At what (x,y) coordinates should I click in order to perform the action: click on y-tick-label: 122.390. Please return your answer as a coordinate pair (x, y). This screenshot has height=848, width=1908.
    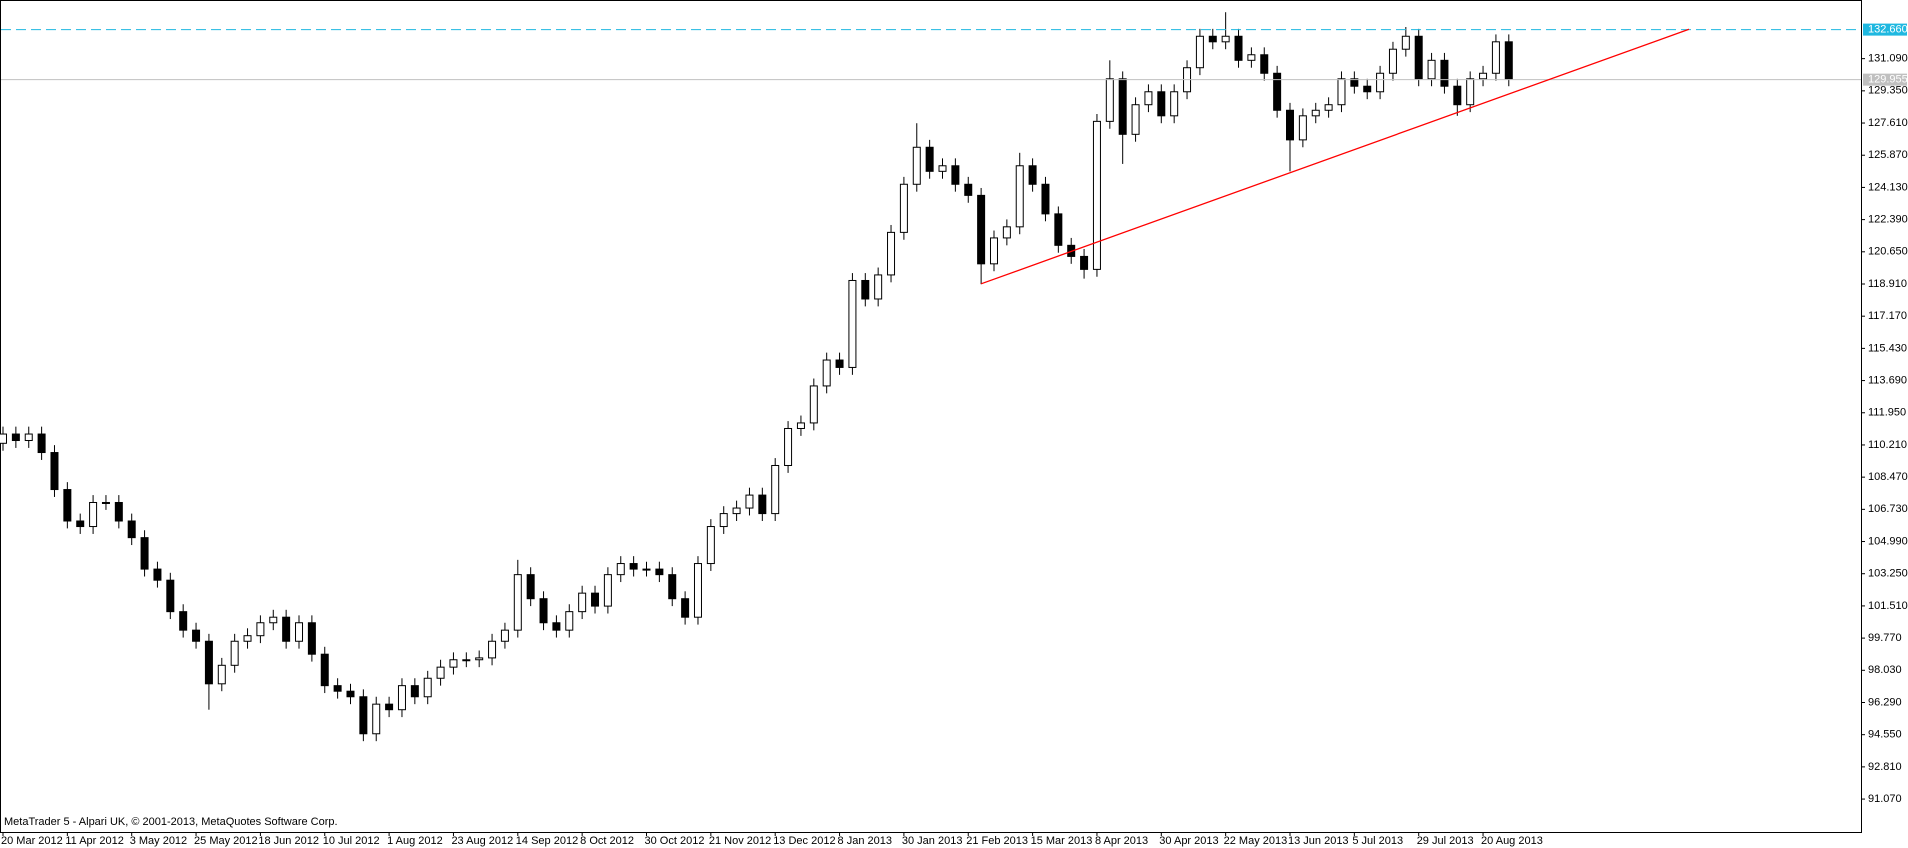
    Looking at the image, I should click on (1888, 220).